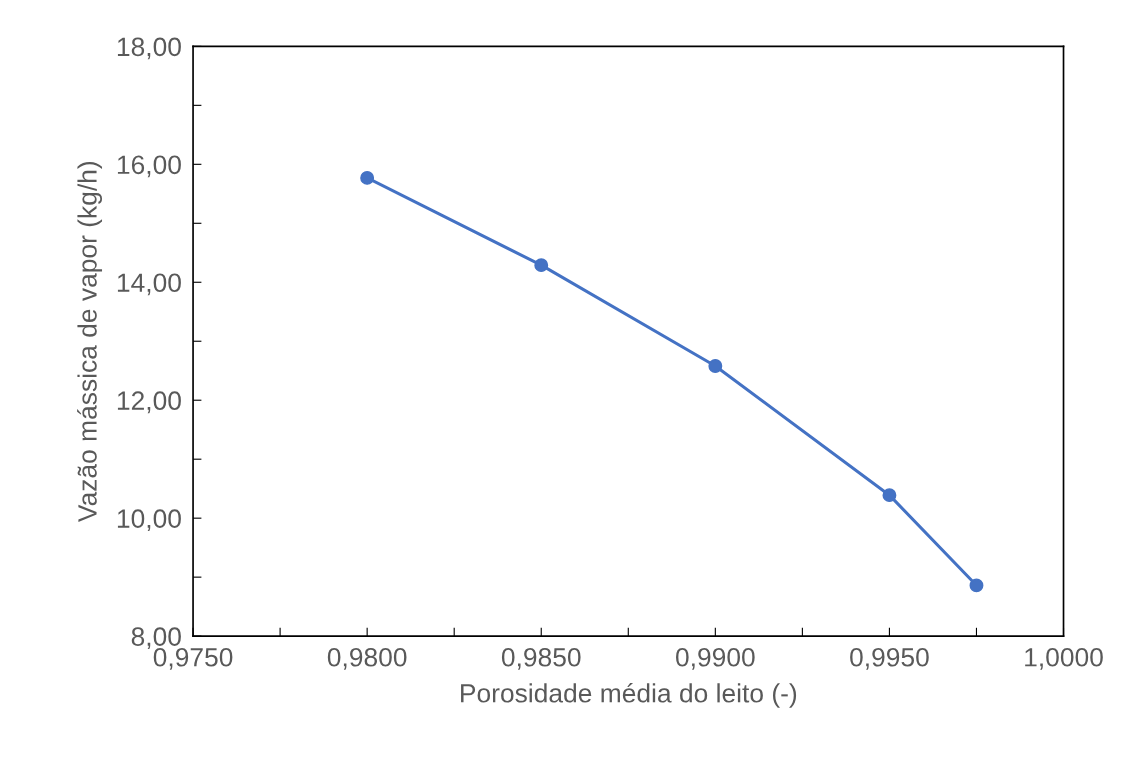  What do you see at coordinates (149, 48) in the screenshot?
I see `y-tick-label: 18,00` at bounding box center [149, 48].